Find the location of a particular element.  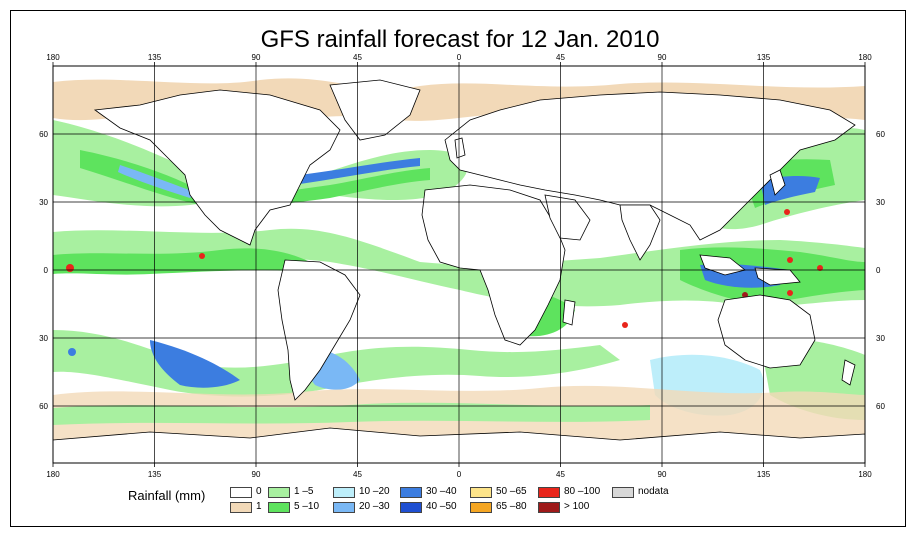

legend-label: 65 –80 is located at coordinates (511, 506).